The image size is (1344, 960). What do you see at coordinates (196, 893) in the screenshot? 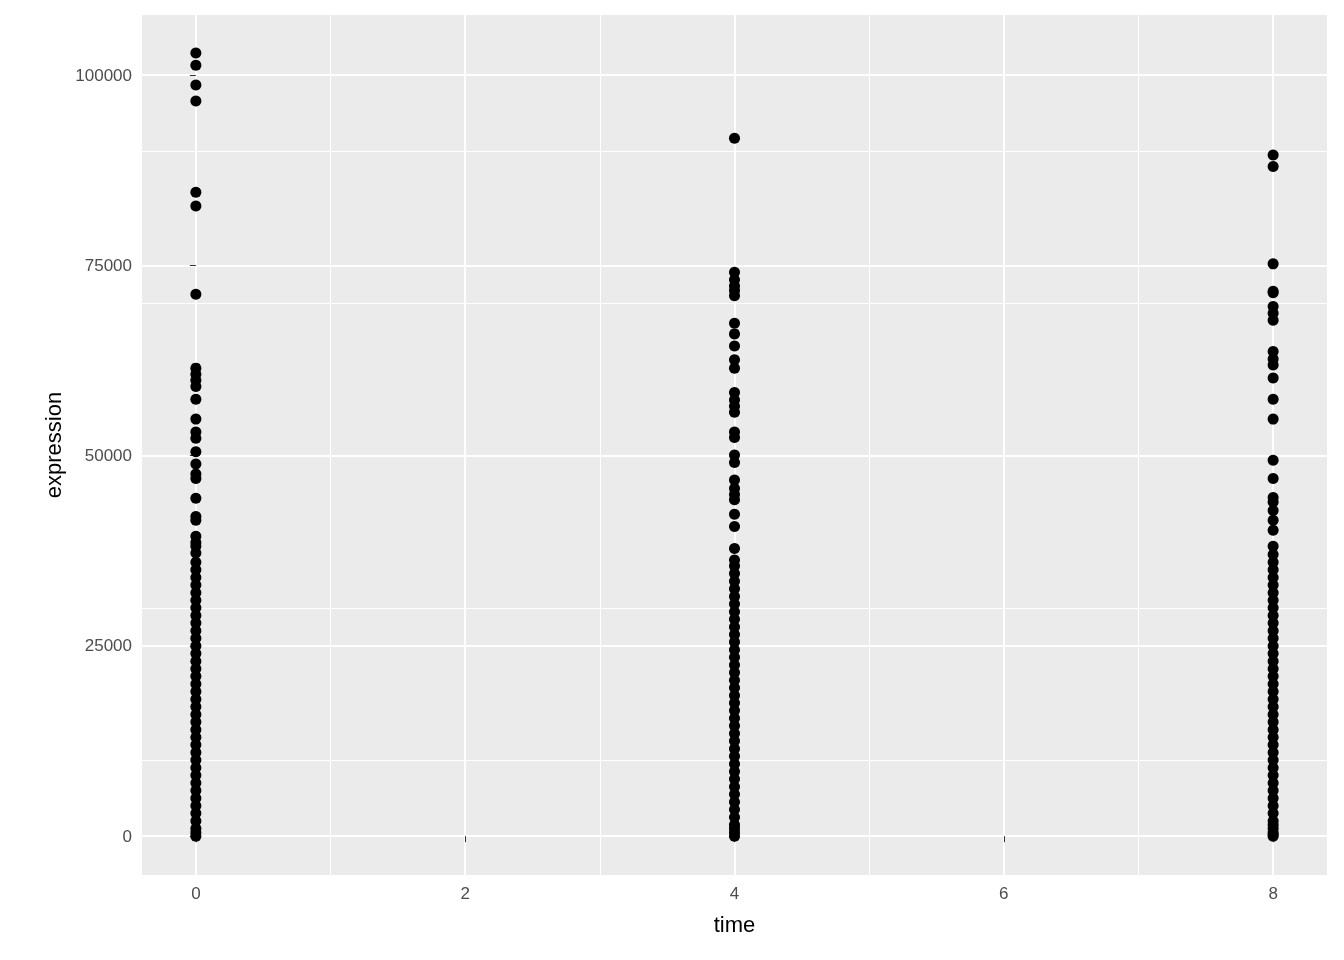
I see `x-tick-label: 0` at bounding box center [196, 893].